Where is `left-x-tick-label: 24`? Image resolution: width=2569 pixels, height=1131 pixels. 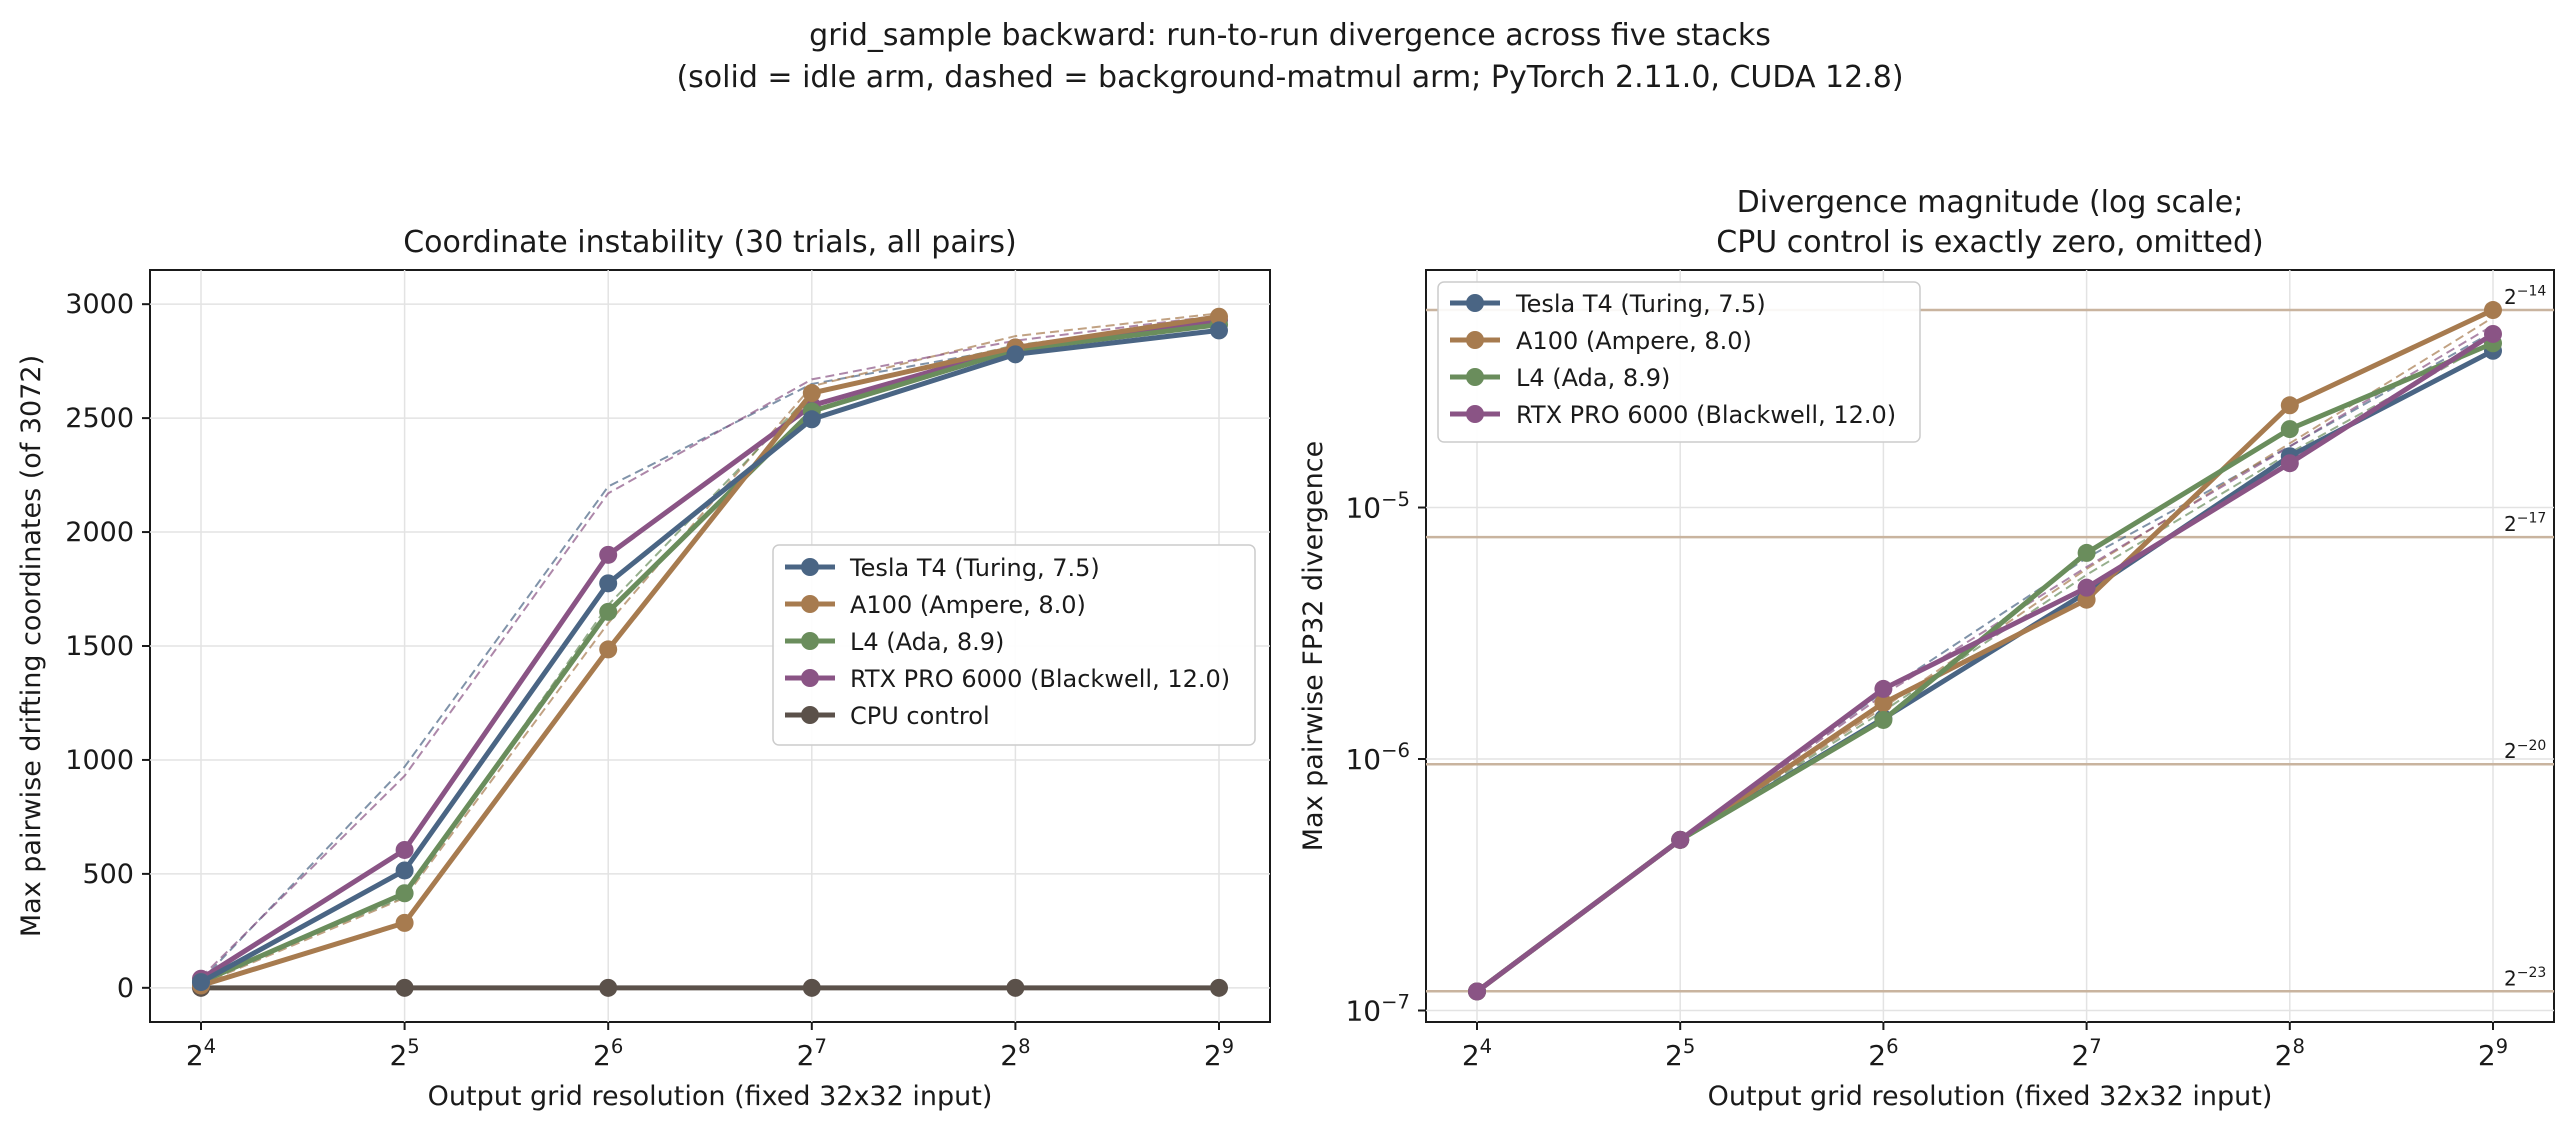
left-x-tick-label: 24 is located at coordinates (201, 1053).